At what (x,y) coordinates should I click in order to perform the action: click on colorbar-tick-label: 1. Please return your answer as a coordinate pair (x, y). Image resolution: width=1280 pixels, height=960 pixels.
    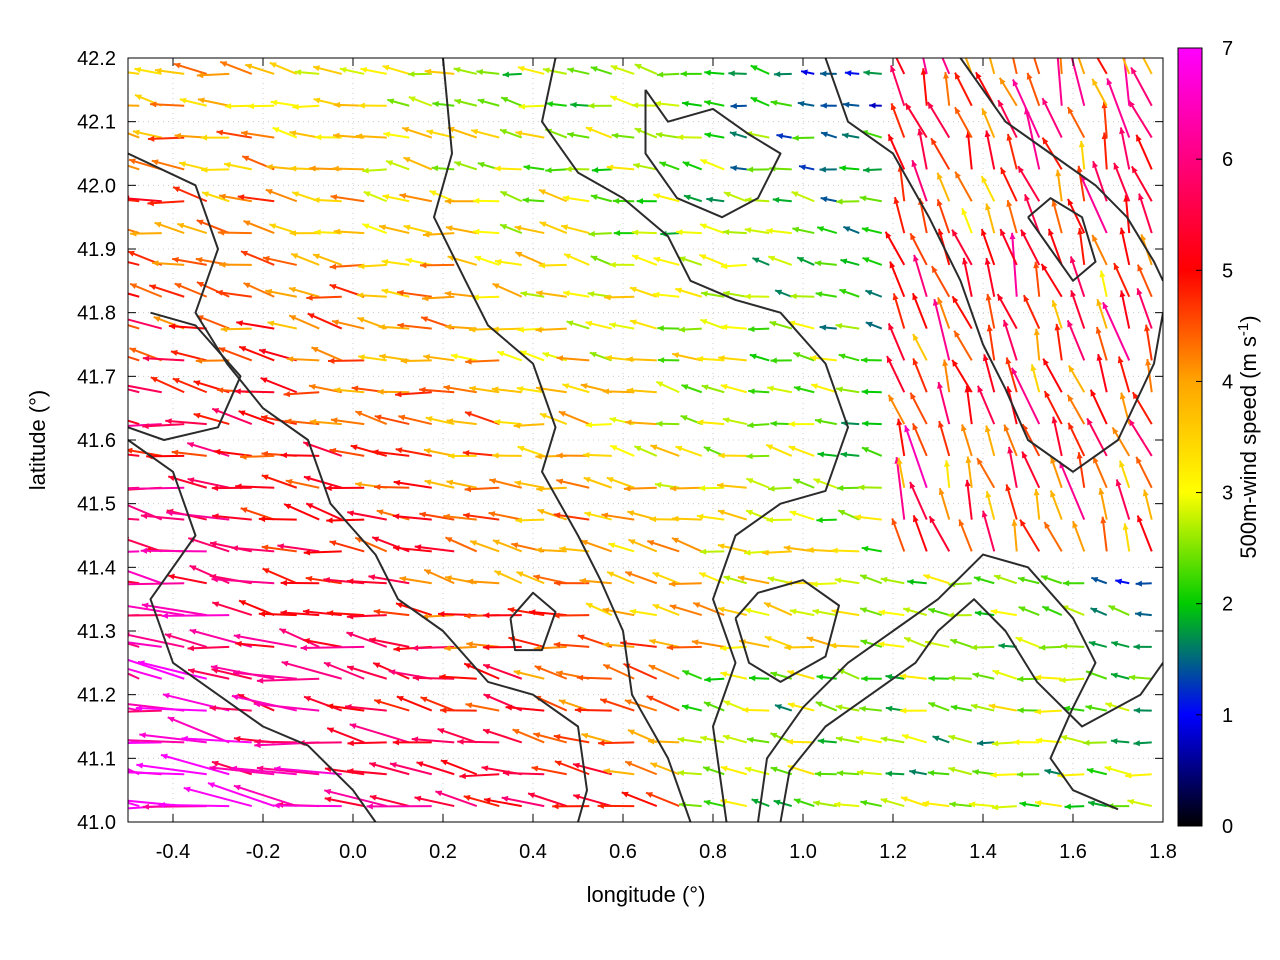
    Looking at the image, I should click on (1227, 716).